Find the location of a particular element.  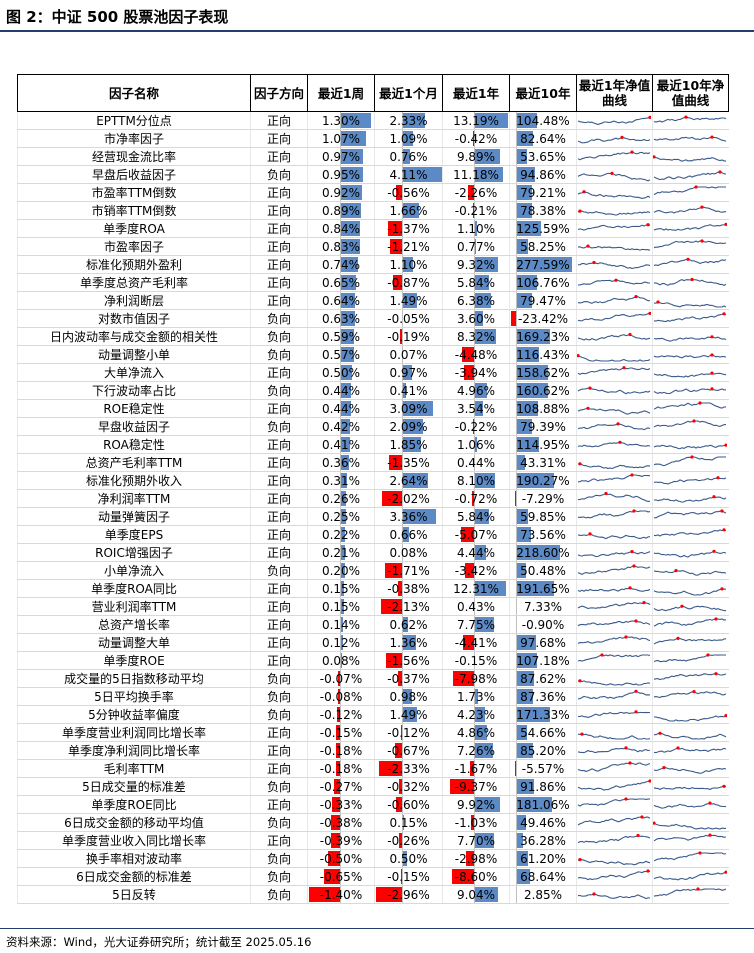

return-value: 0.41% is located at coordinates (341, 444).